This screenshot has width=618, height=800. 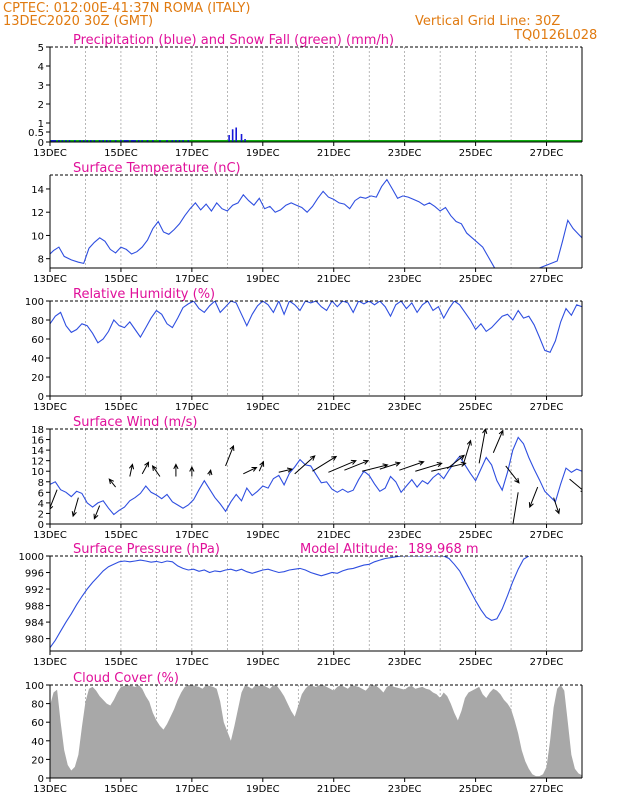 What do you see at coordinates (37, 723) in the screenshot?
I see `cloud-y-tick-label: 60` at bounding box center [37, 723].